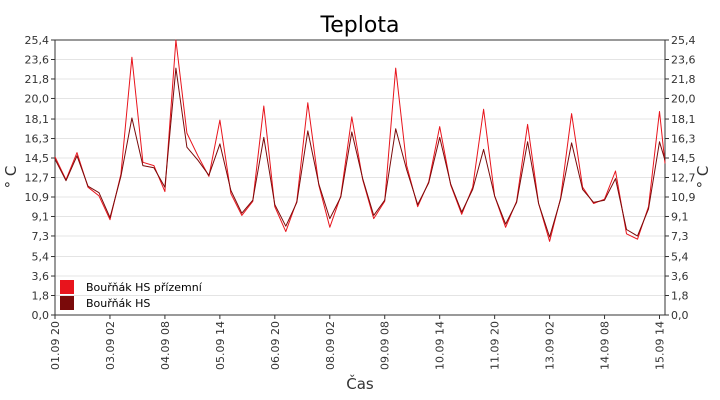 This screenshot has width=720, height=400. What do you see at coordinates (683, 40) in the screenshot?
I see `y-tick-label-right: 25,4` at bounding box center [683, 40].